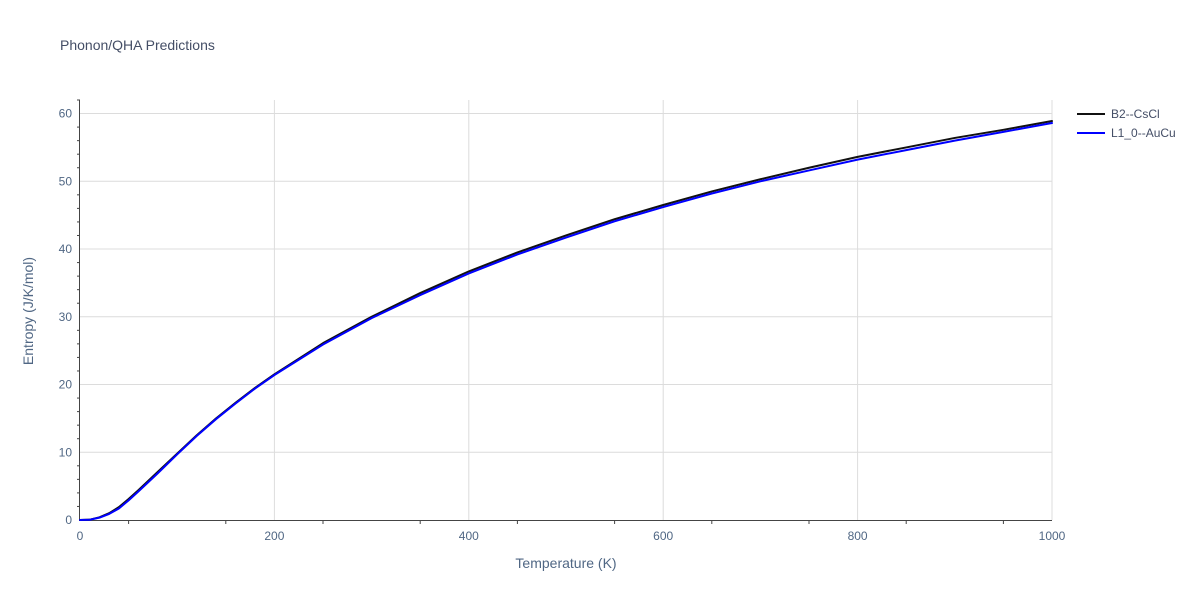 The image size is (1200, 600). I want to click on x-tick-label: 800, so click(858, 536).